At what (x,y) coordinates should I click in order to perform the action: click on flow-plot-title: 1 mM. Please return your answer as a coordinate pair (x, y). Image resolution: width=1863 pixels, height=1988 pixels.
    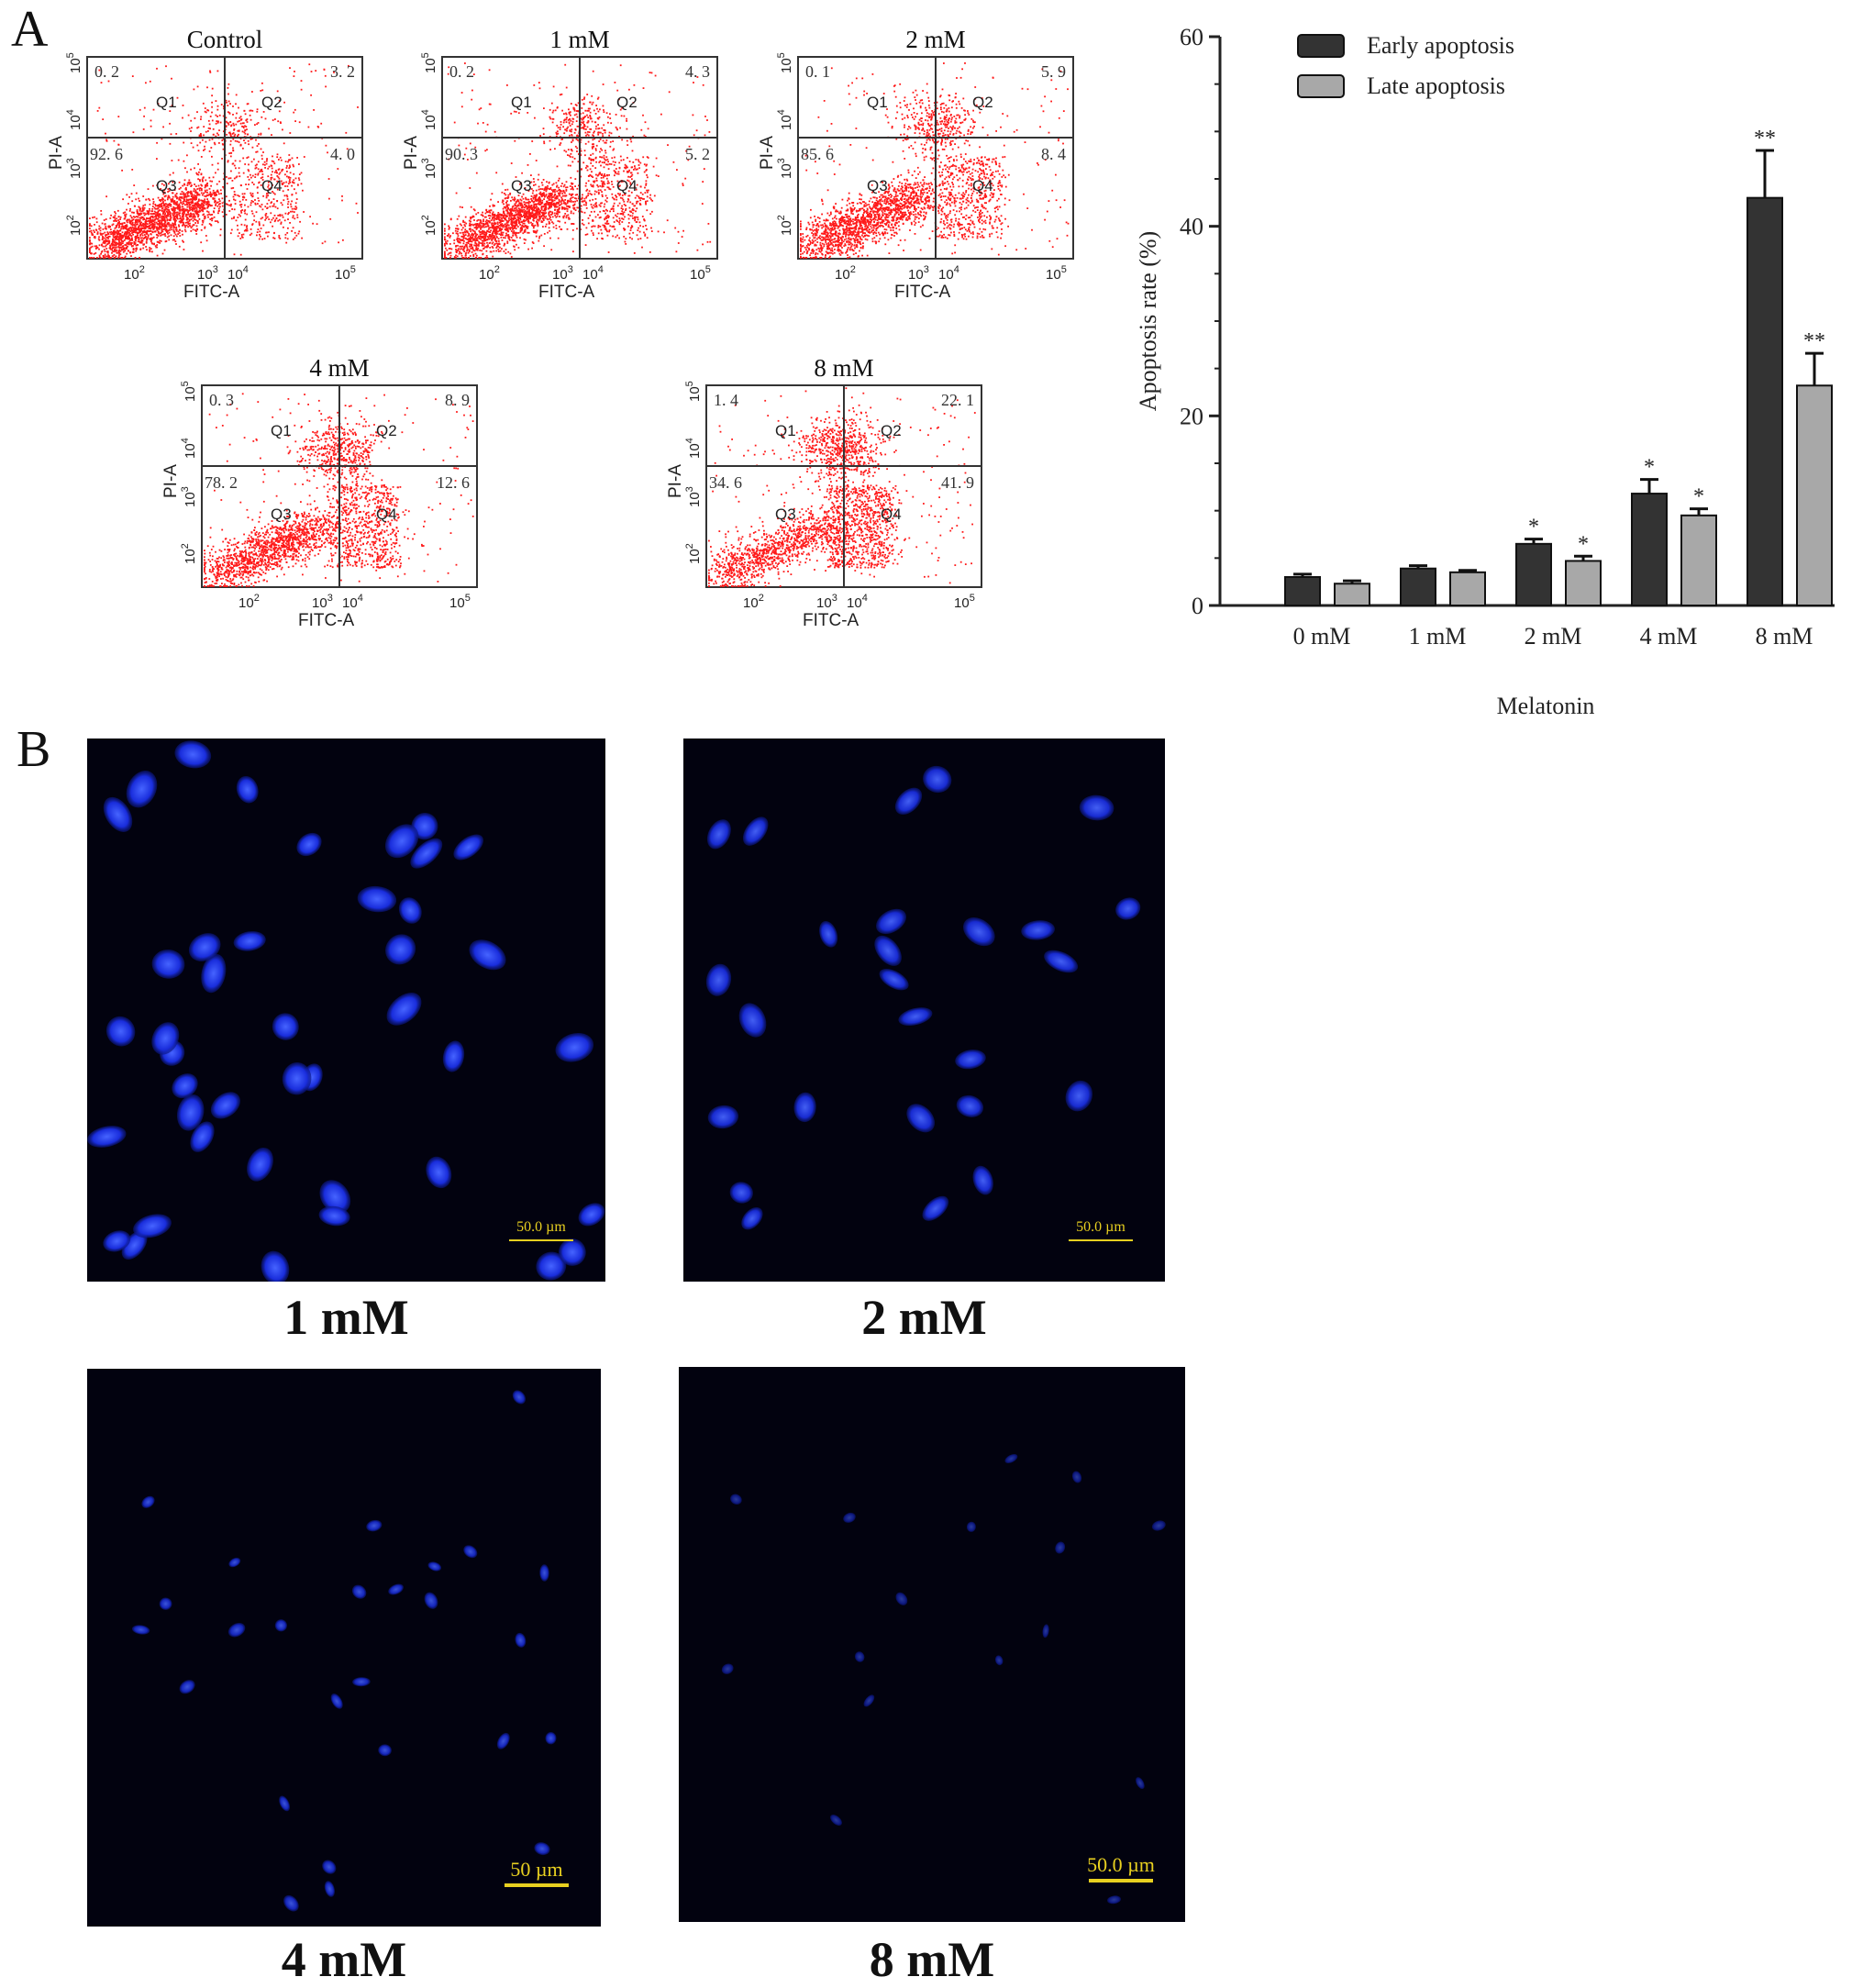
    Looking at the image, I should click on (579, 40).